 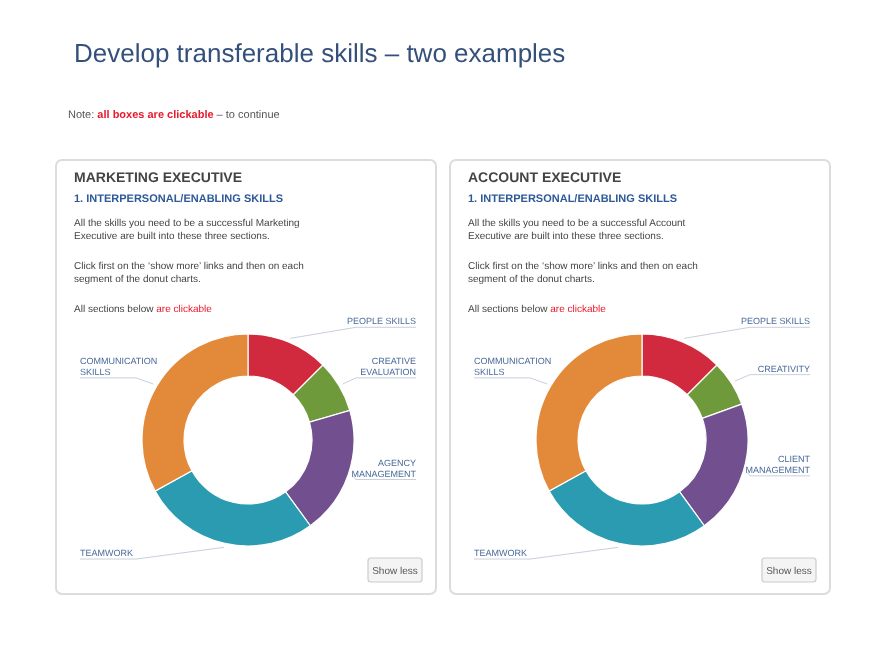 What do you see at coordinates (320, 53) in the screenshot?
I see `text: Develop transferable skills – two examples` at bounding box center [320, 53].